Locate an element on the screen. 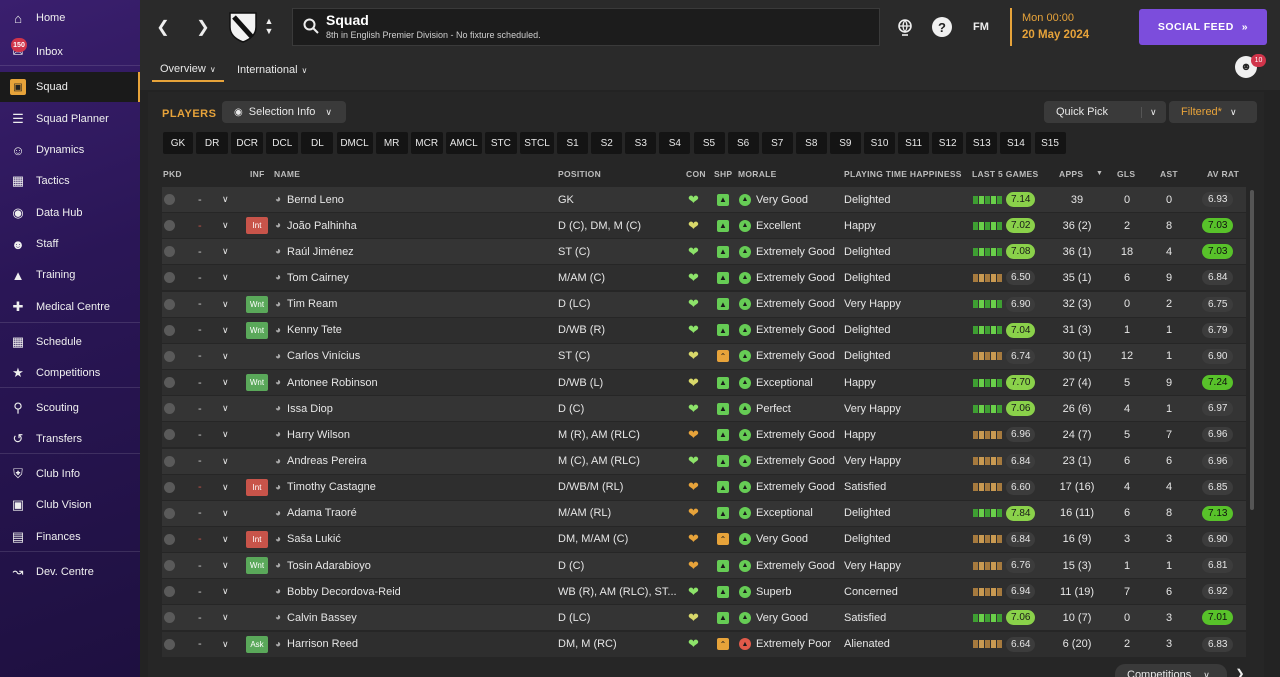  player-name: ◕ Carlos Vinícius is located at coordinates (318, 356).